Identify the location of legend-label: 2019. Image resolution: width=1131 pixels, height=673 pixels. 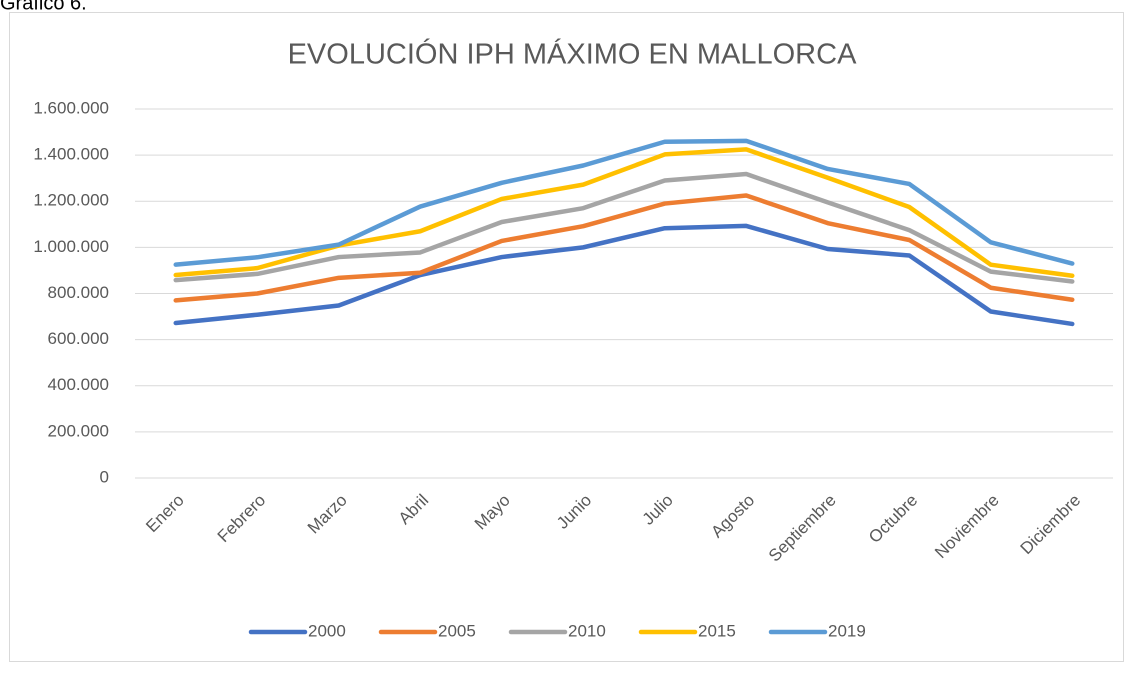
(847, 630).